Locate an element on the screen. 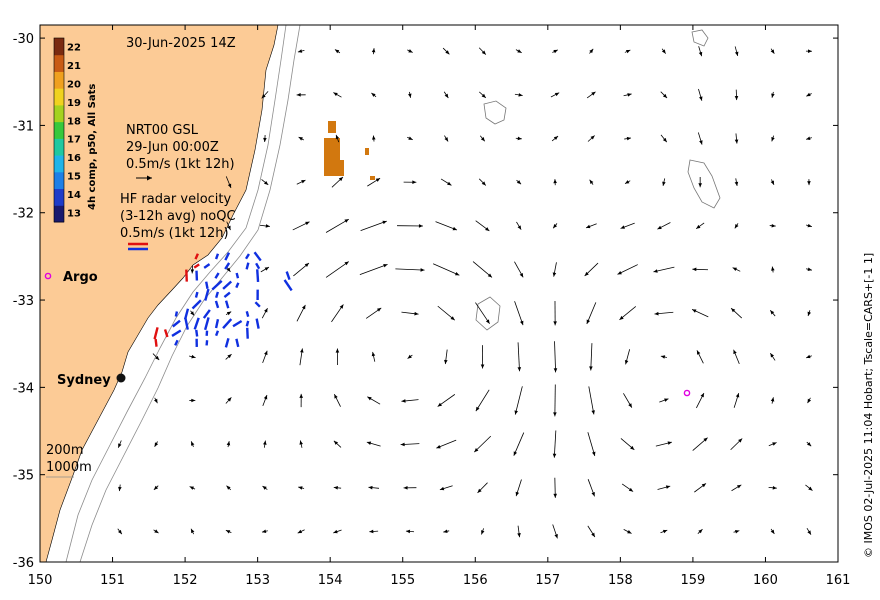 This screenshot has height=600, width=880. colorbar: 22 21 20 19 18 17 16 15 14 13 is located at coordinates (67, 130).